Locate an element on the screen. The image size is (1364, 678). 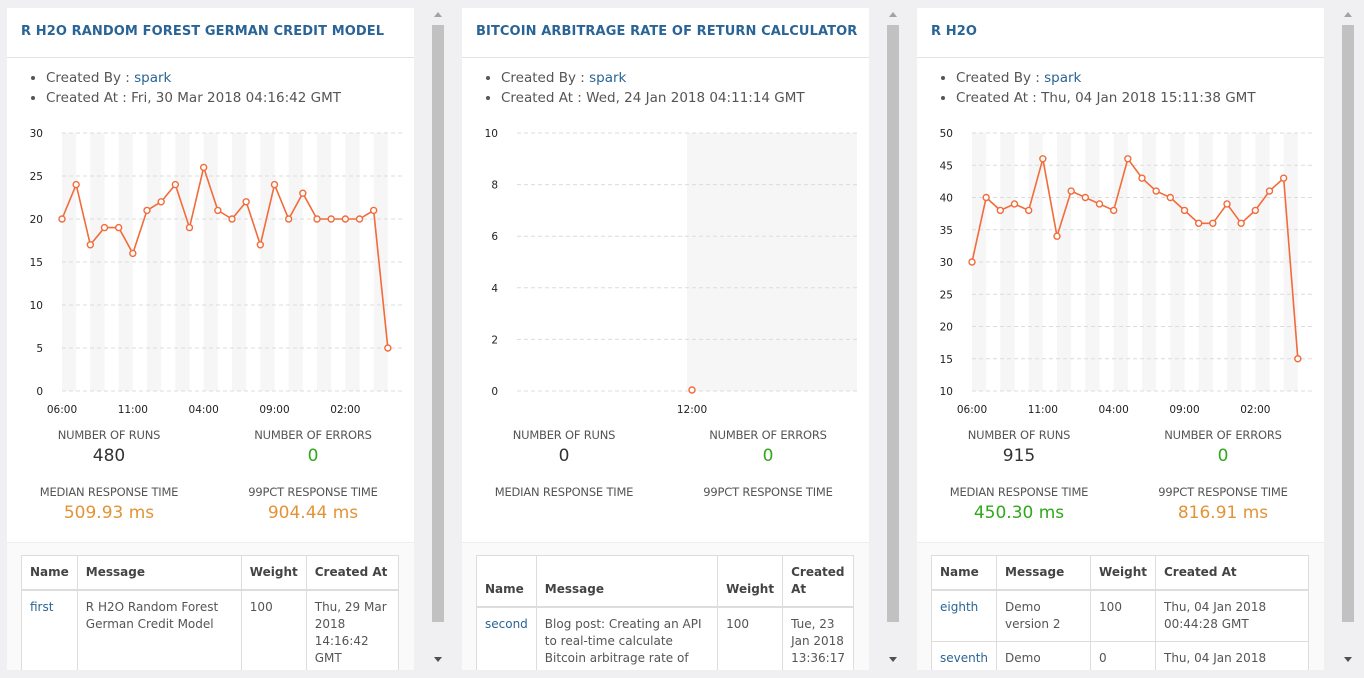
runs-stat: NUMBER OF RUNS 480 is located at coordinates (109, 447).